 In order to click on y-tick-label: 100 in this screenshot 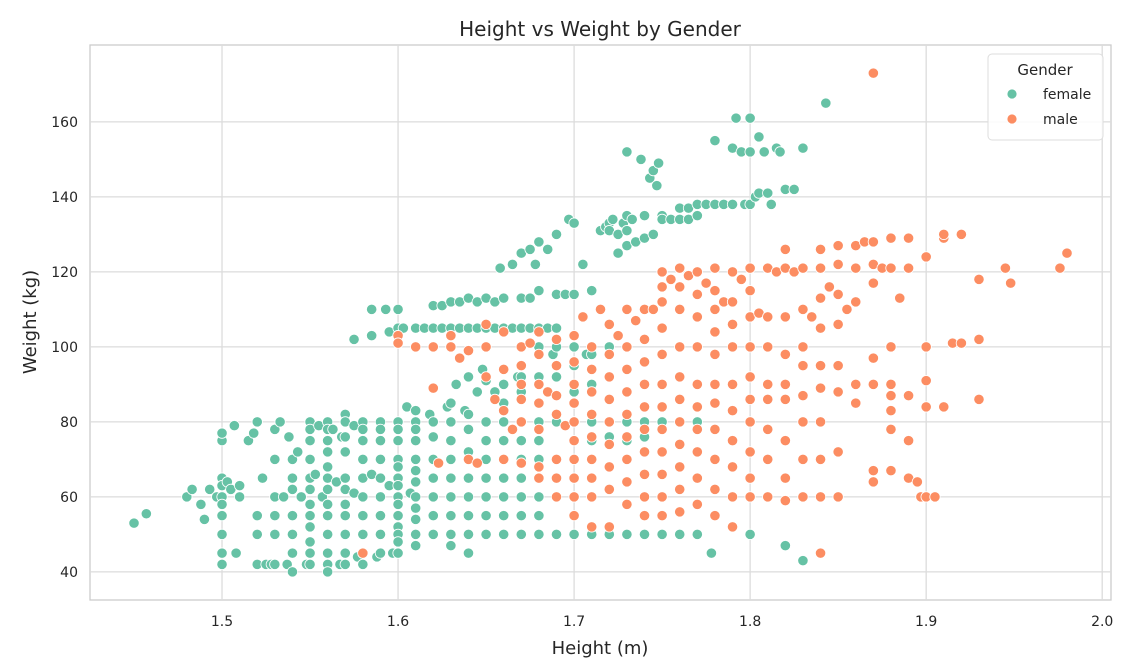, I will do `click(64, 348)`.